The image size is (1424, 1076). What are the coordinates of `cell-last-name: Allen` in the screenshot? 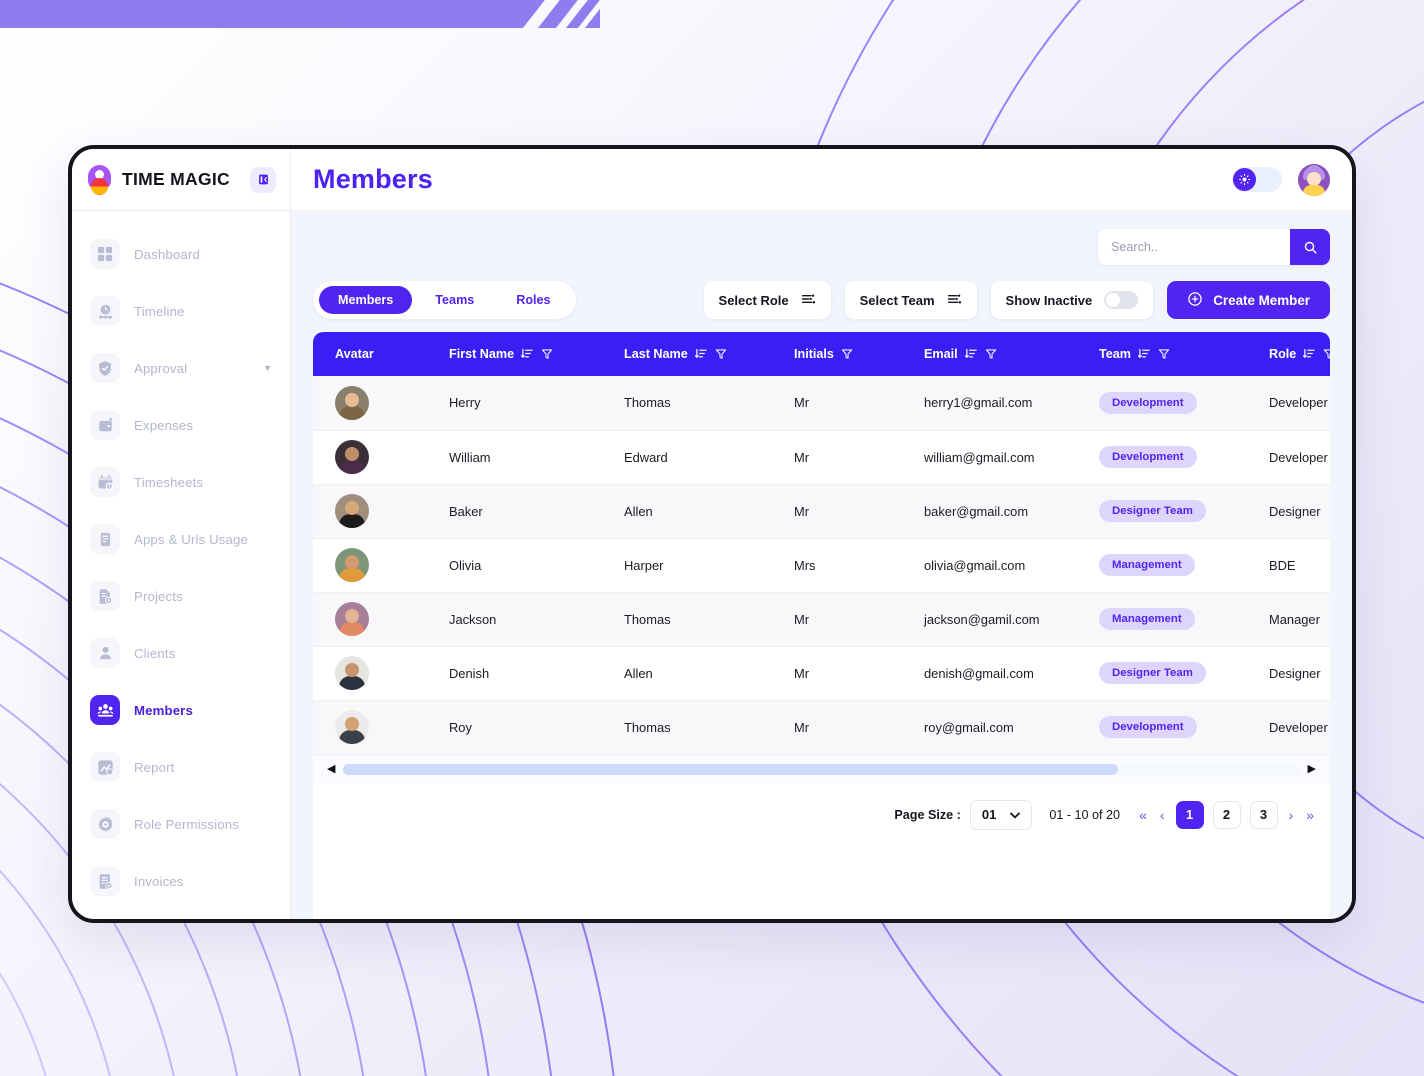 It's located at (701, 511).